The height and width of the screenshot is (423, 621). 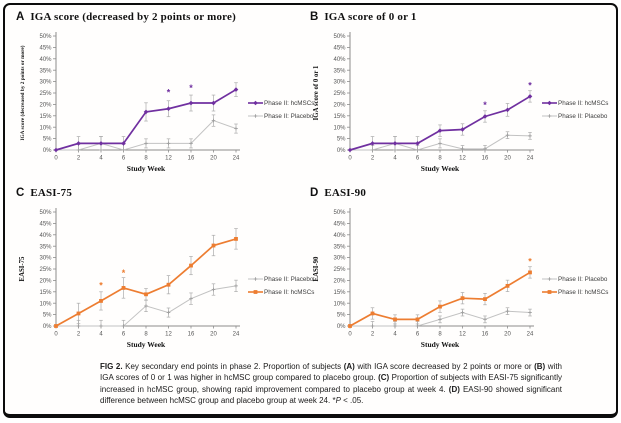 I want to click on caption-p-symbol: P, so click(x=338, y=401).